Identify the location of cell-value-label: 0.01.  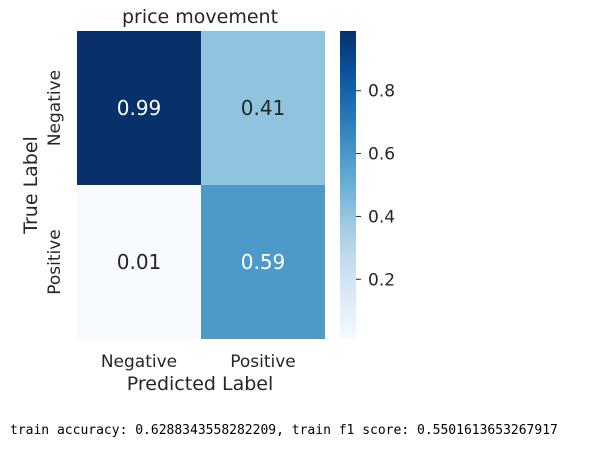
(139, 262).